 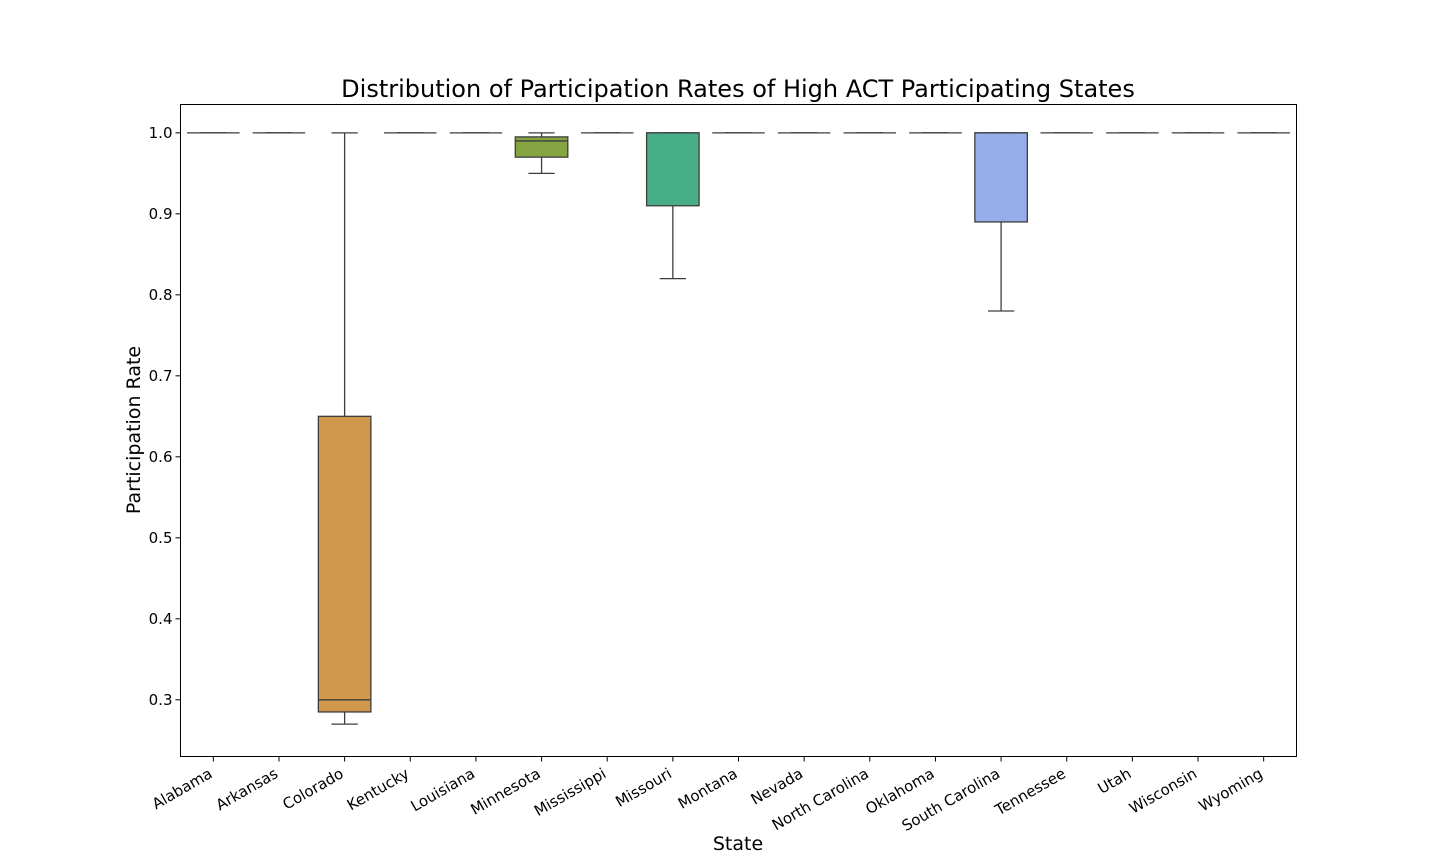 What do you see at coordinates (313, 788) in the screenshot?
I see `x-tick-label: Colorado` at bounding box center [313, 788].